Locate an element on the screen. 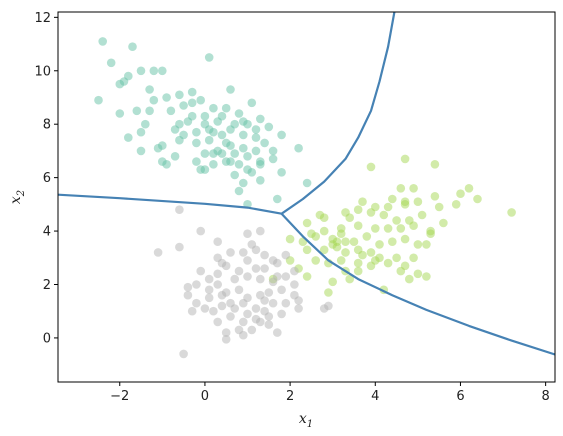 The width and height of the screenshot is (563, 436). x-tick-label: −2 is located at coordinates (119, 396).